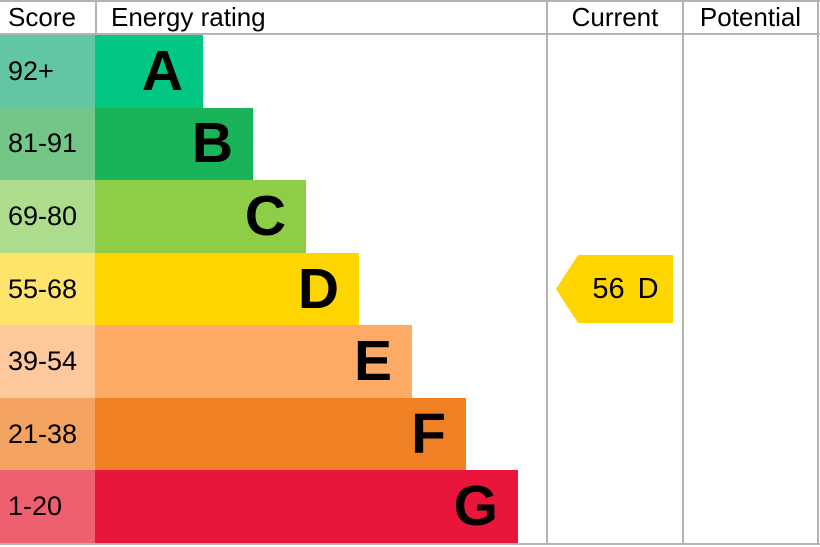  I want to click on band-row: 69-80 C, so click(410, 216).